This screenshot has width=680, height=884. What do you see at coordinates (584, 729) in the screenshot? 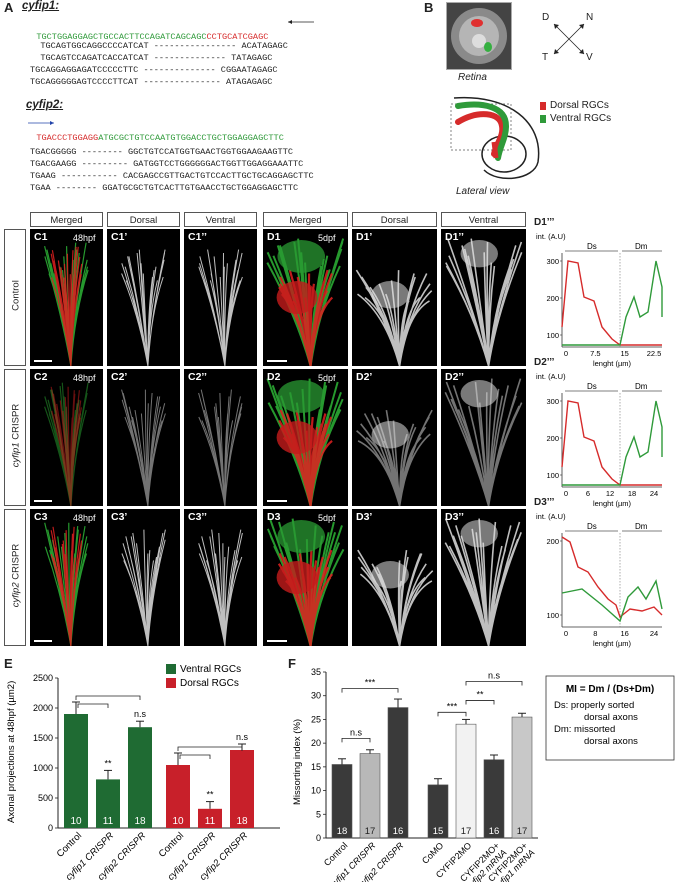
I see `formula-line: Dm: missorted` at bounding box center [584, 729].